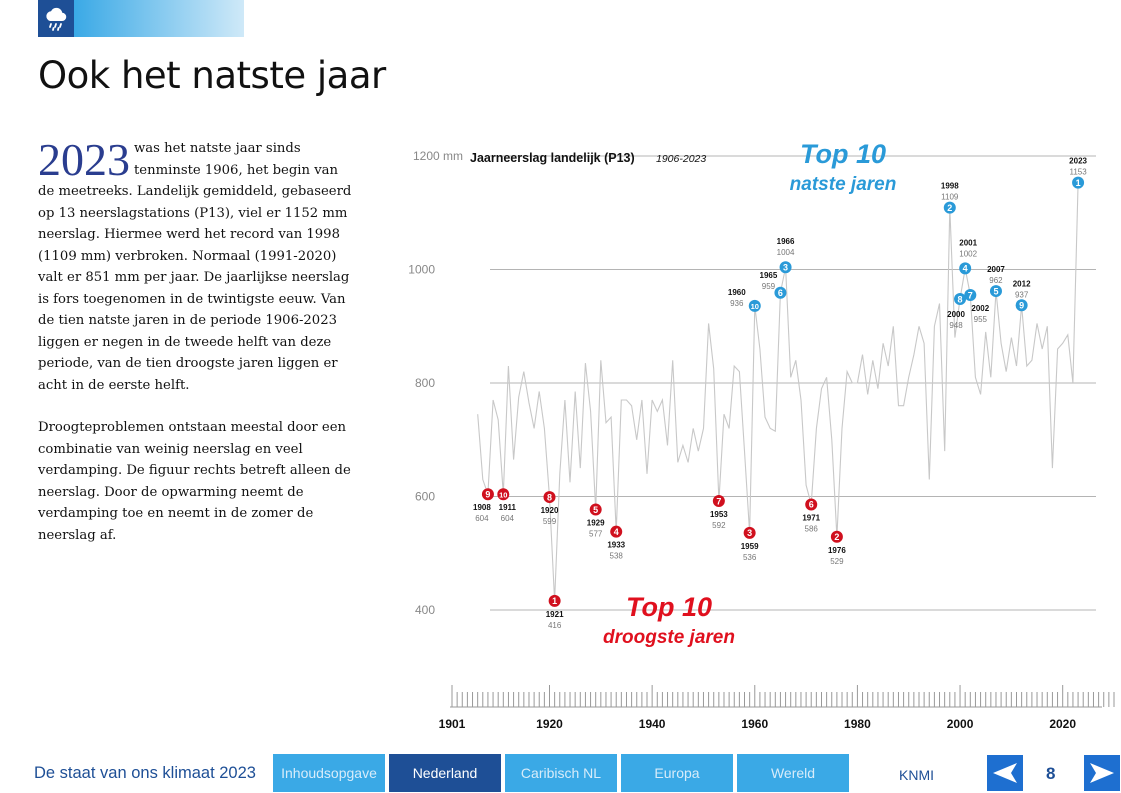  Describe the element at coordinates (445, 773) in the screenshot. I see `tab-nederland: Nederland` at that location.